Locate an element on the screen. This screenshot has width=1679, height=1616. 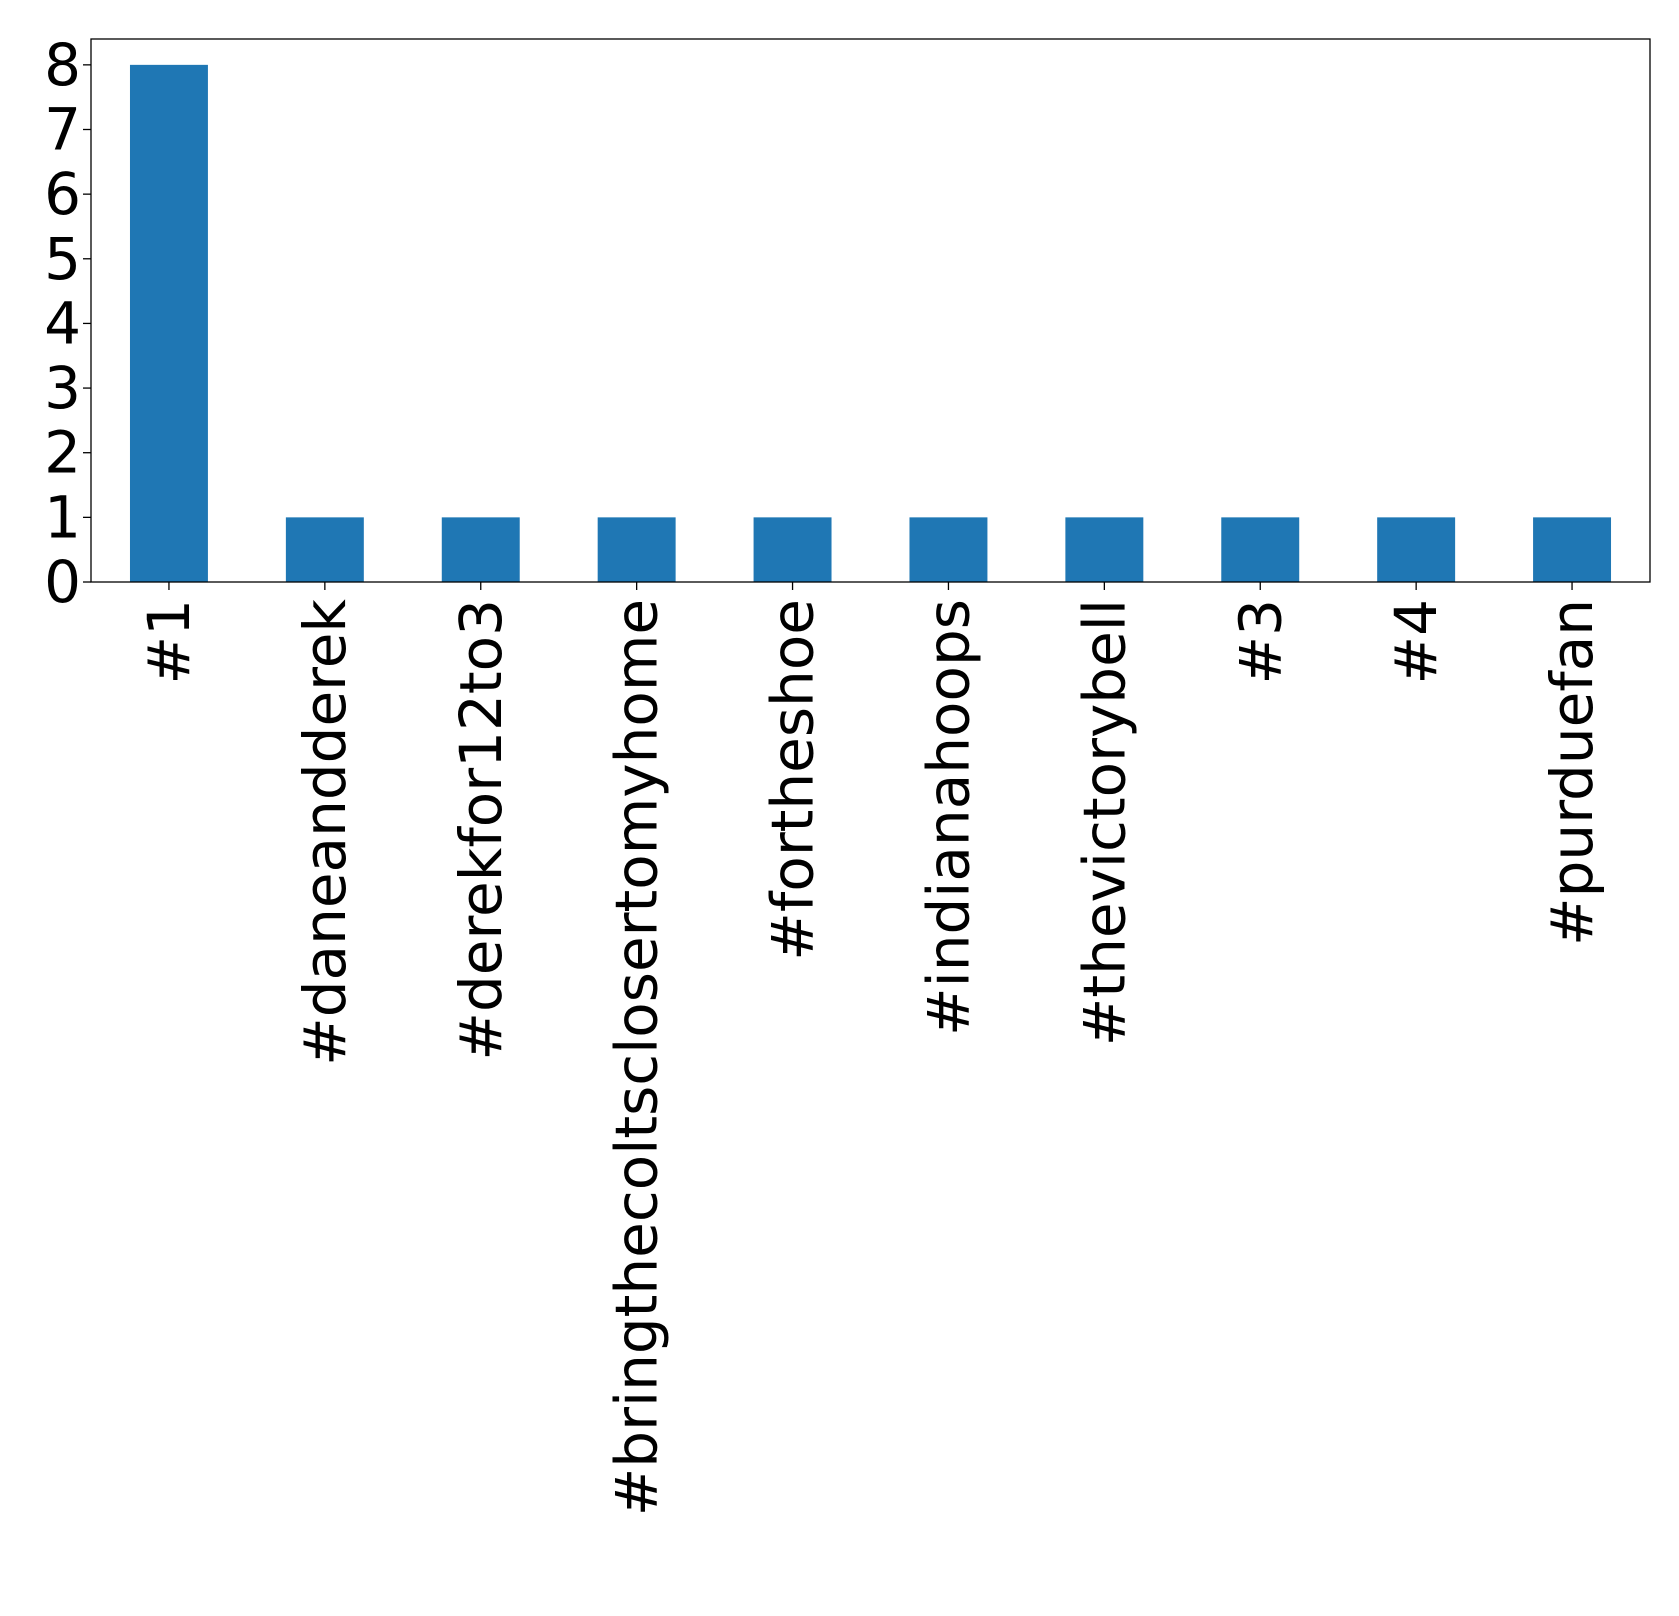
x-tick-label: #purduefan is located at coordinates (1572, 772).